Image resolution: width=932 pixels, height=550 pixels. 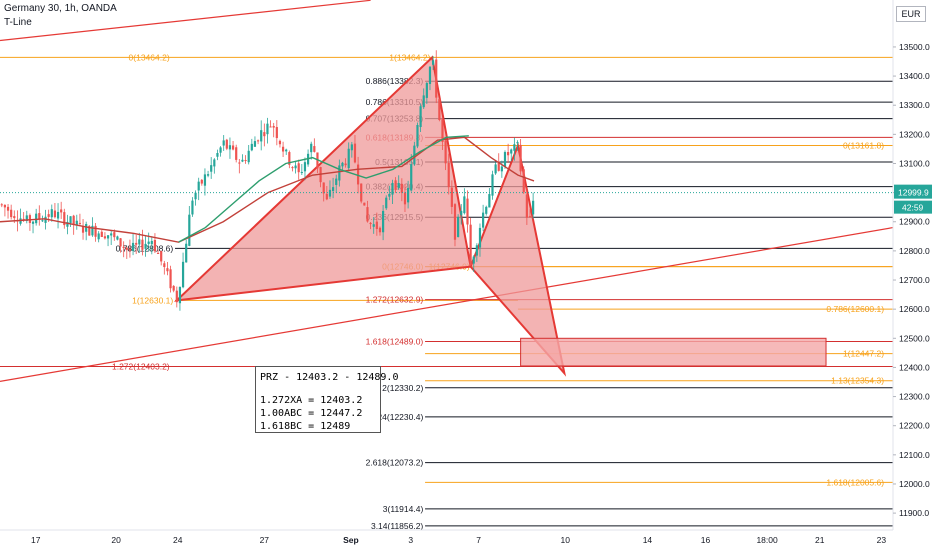 I want to click on x-tick-label: 27, so click(x=265, y=540).